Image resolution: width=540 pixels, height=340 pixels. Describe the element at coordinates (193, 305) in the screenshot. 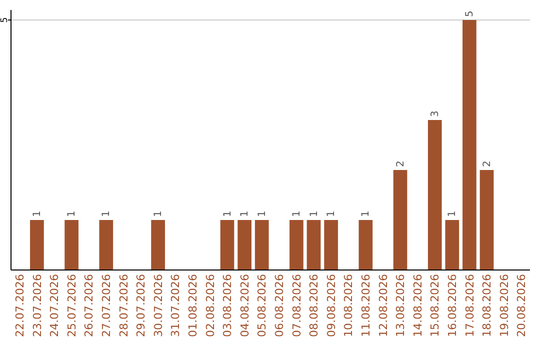

I see `x-tick-label: 01.08.2026` at that location.